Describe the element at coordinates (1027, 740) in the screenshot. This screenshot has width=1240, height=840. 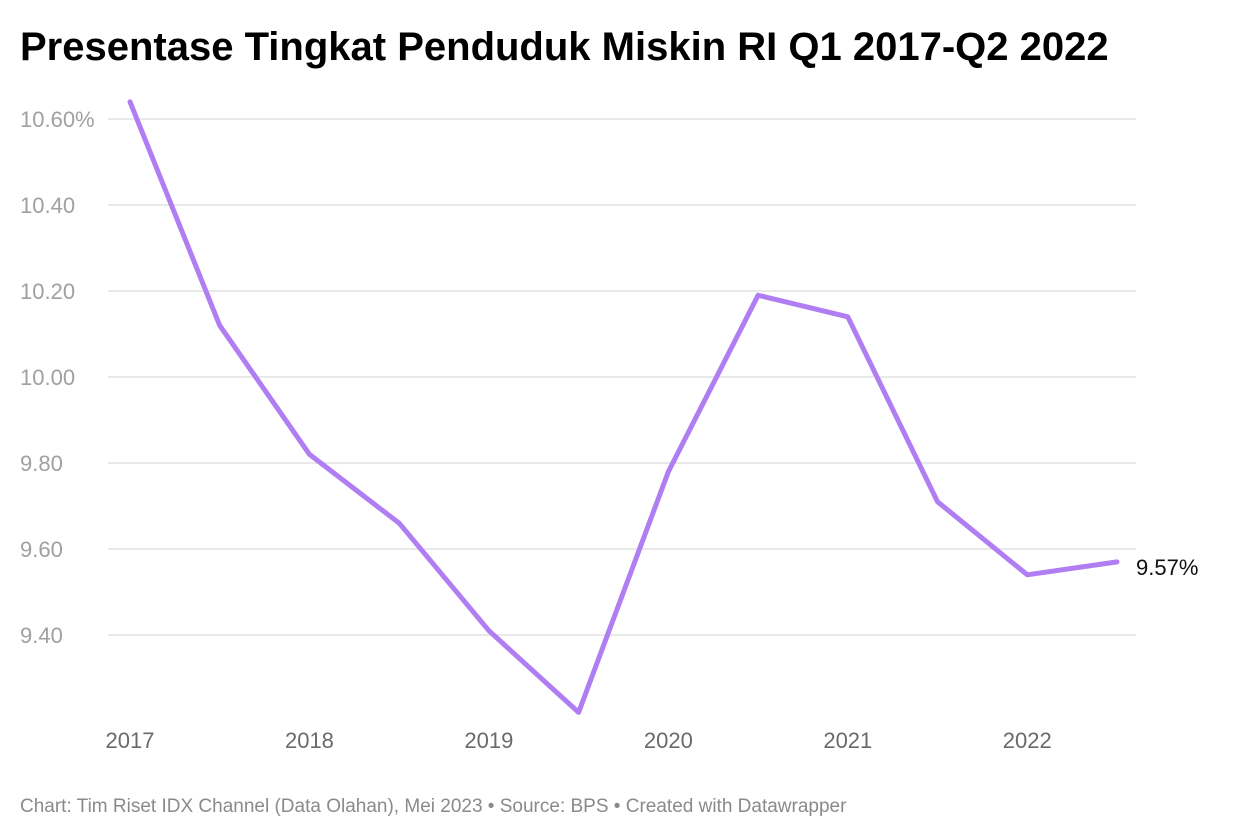
I see `x-tick-label: 2022` at that location.